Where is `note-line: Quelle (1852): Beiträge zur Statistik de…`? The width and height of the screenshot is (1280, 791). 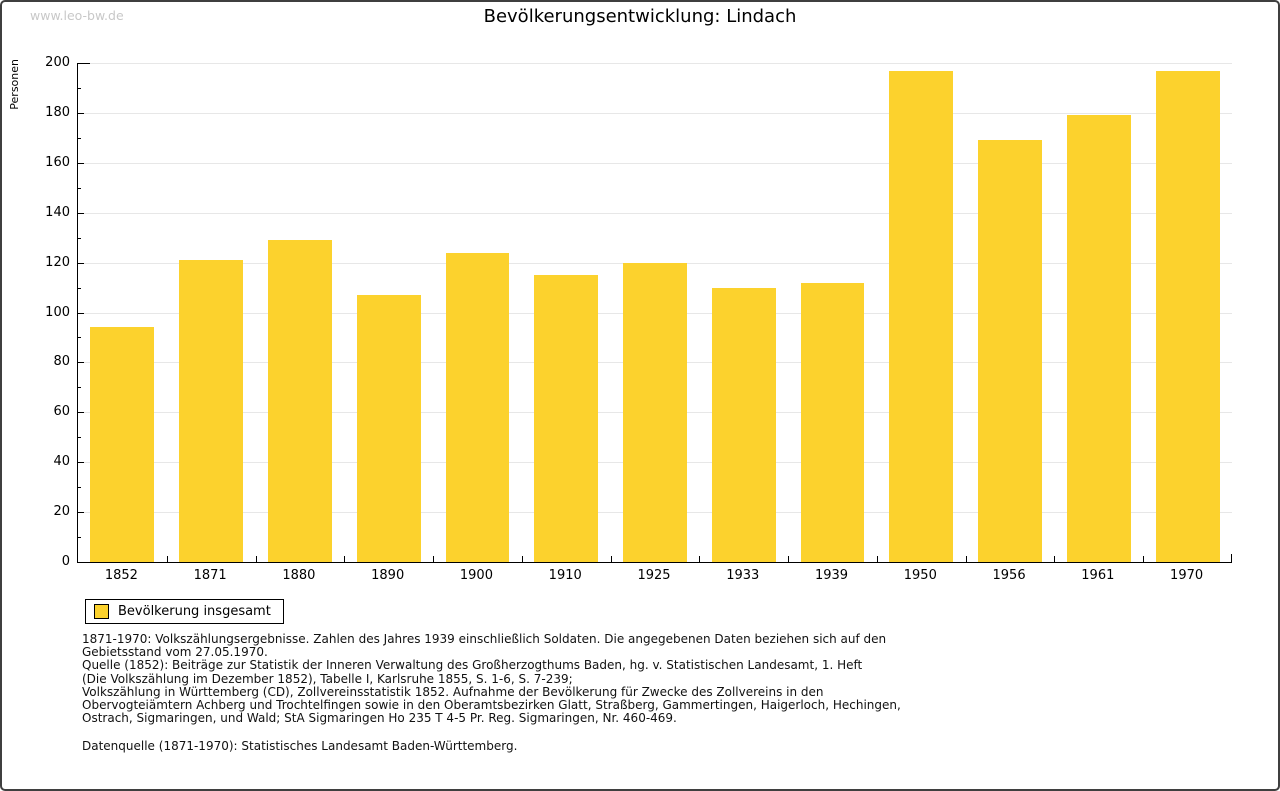 note-line: Quelle (1852): Beiträge zur Statistik de… is located at coordinates (472, 665).